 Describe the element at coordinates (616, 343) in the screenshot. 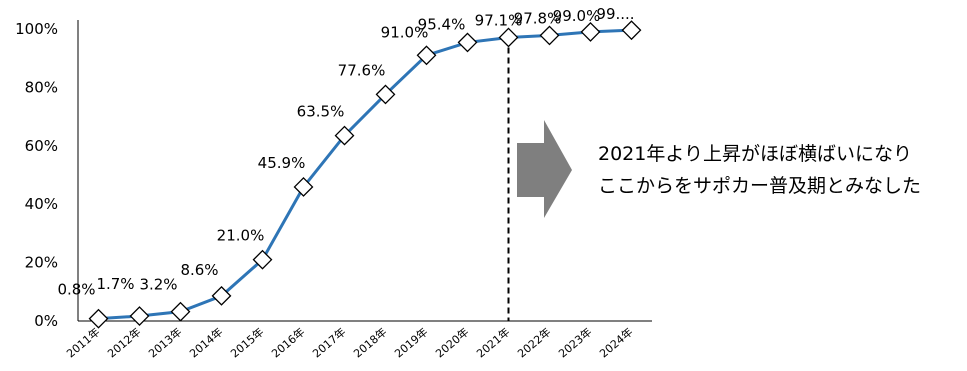

I see `x-tick-label: 2024年` at that location.